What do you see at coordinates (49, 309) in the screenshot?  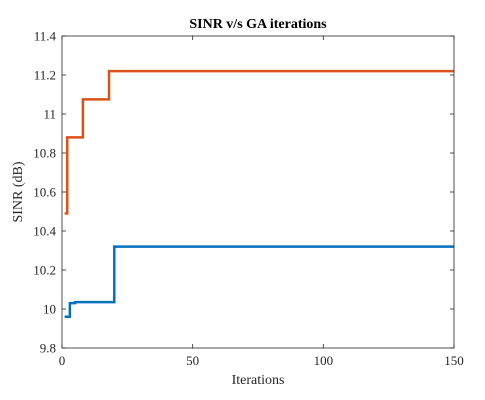 I see `y-tick-label: 10` at bounding box center [49, 309].